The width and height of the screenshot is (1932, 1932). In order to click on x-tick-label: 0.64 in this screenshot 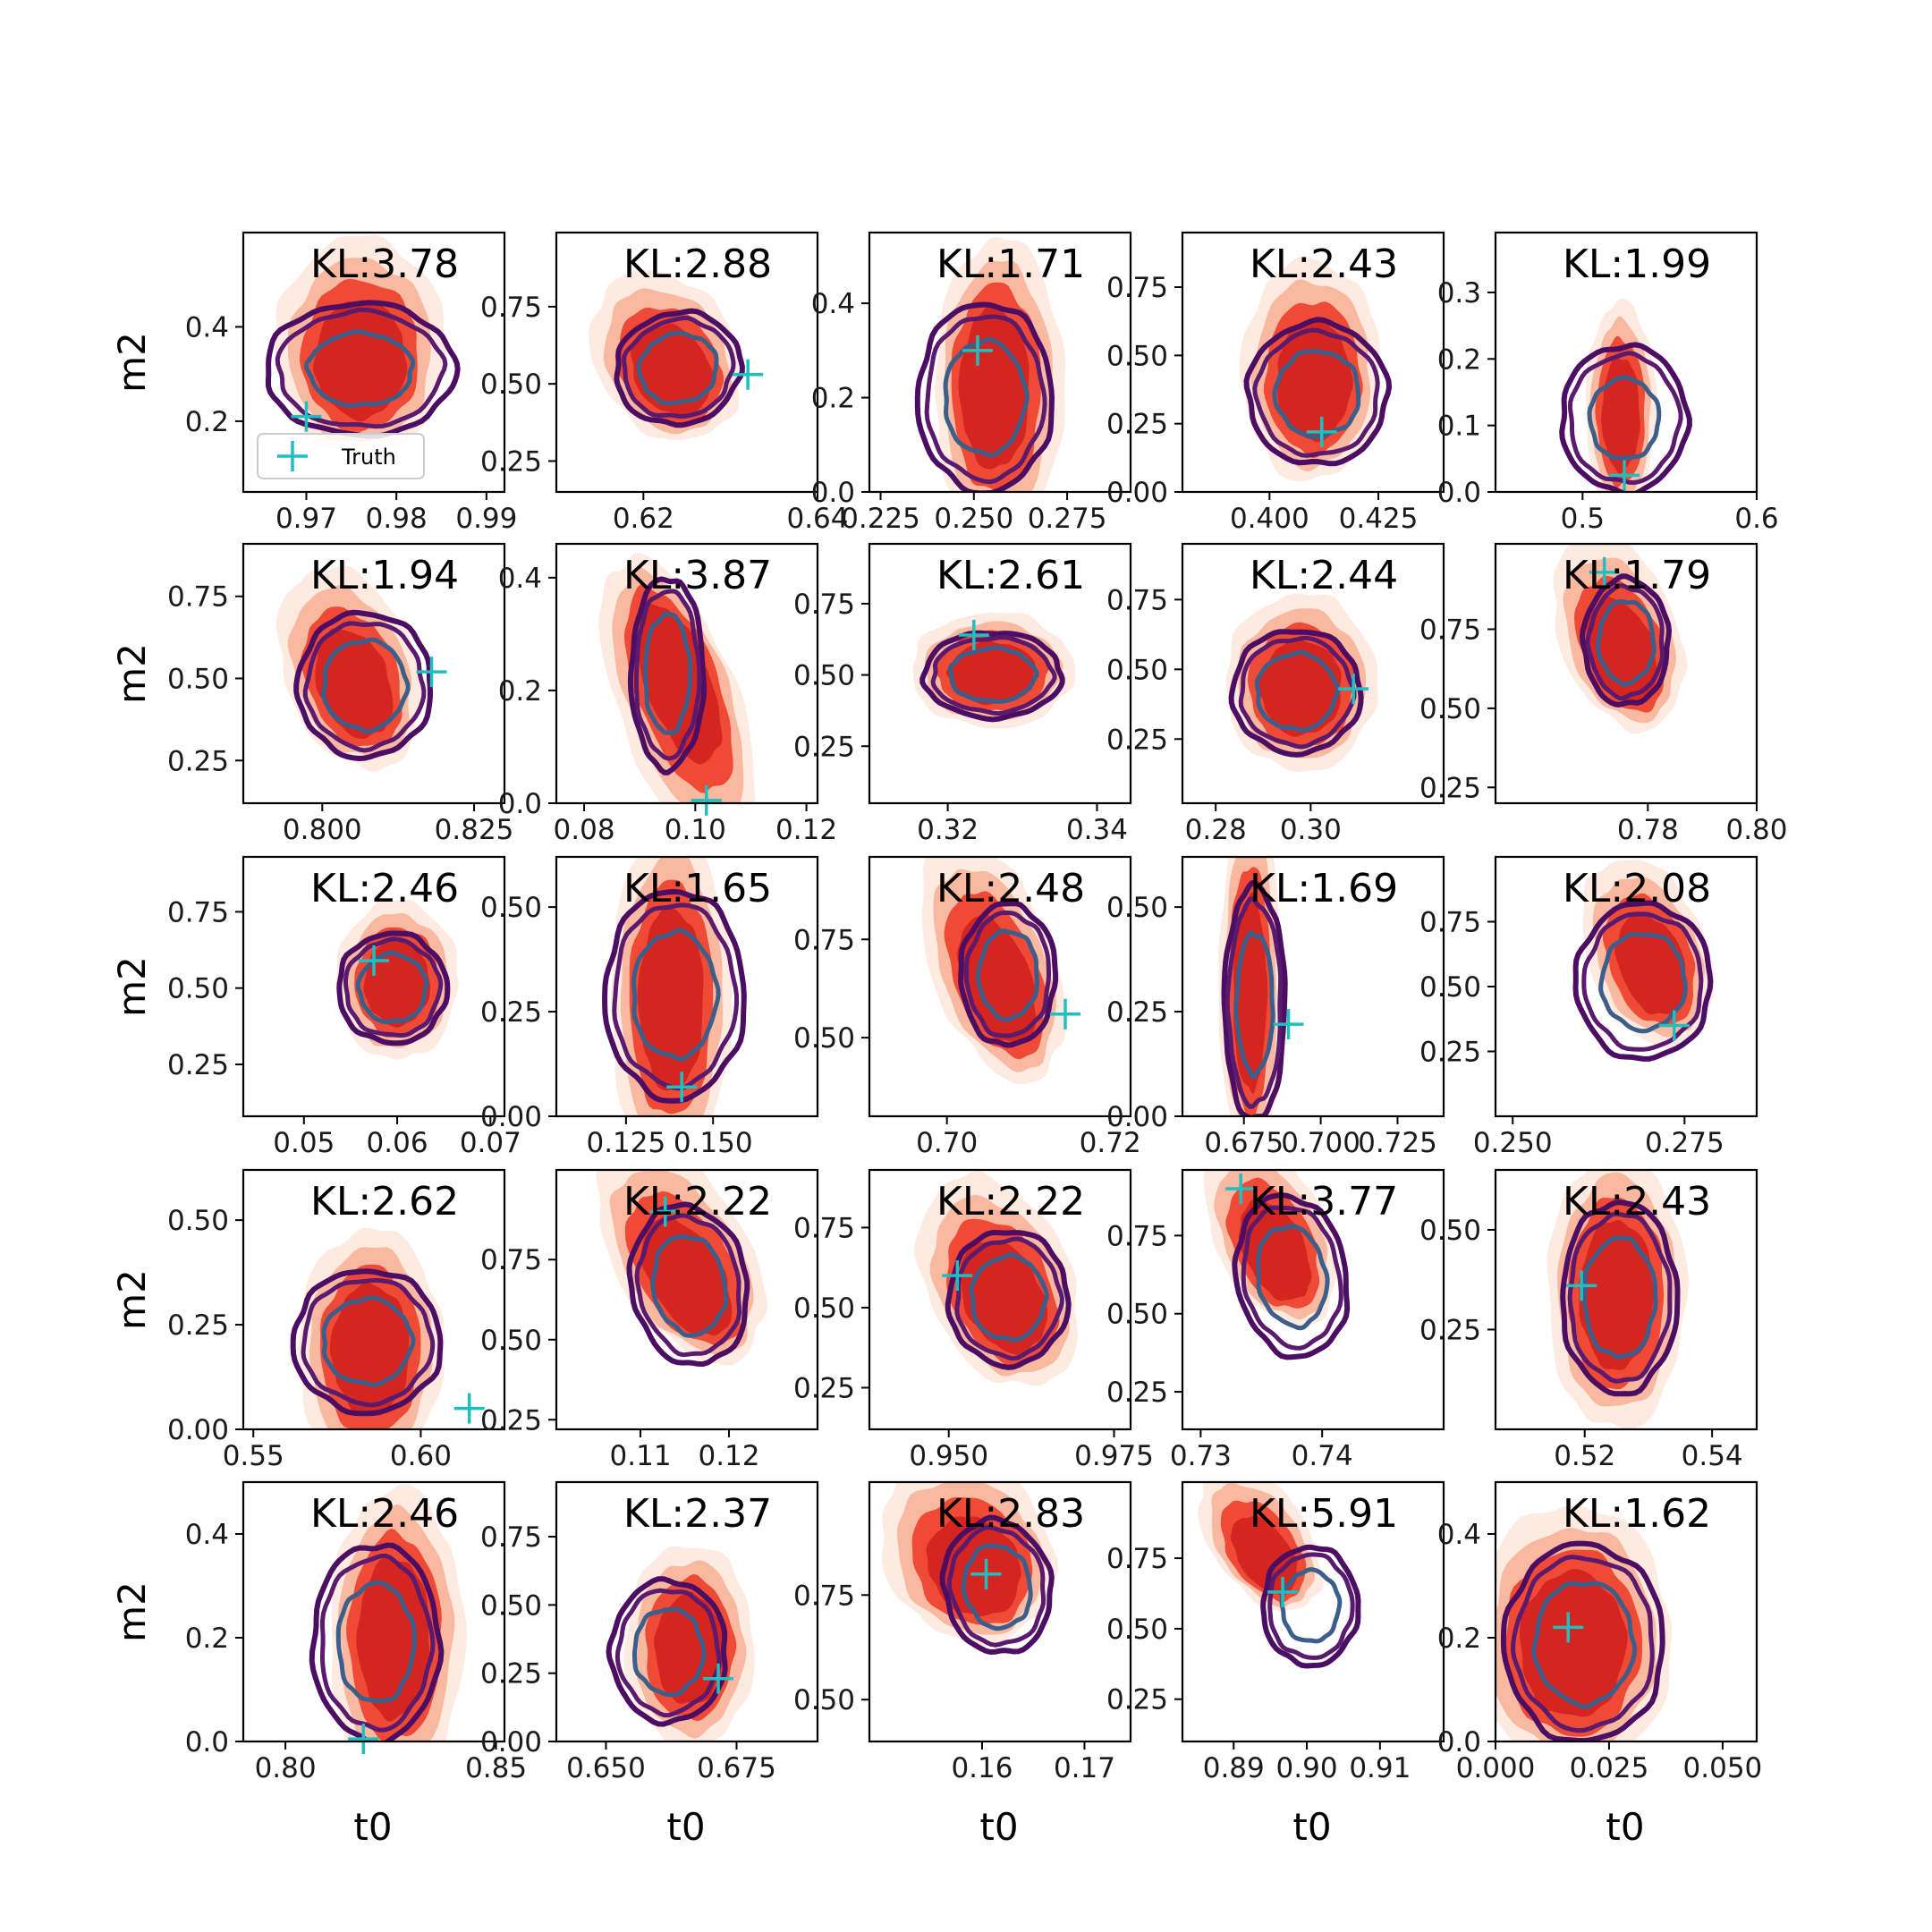, I will do `click(817, 519)`.